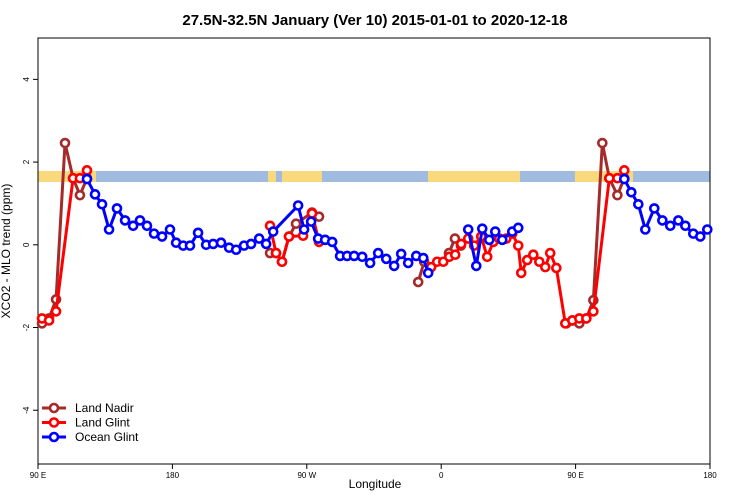 This screenshot has height=500, width=750. Describe the element at coordinates (26, 410) in the screenshot. I see `y-tick-label: -4` at that location.